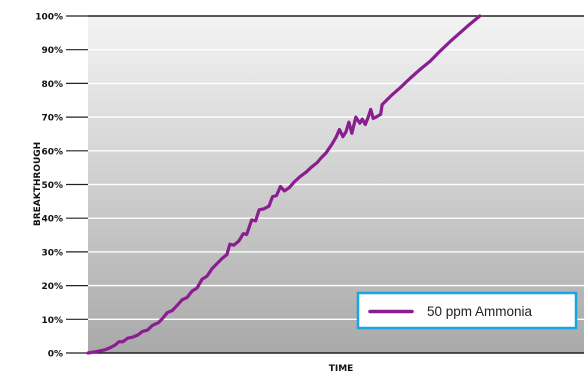 The height and width of the screenshot is (377, 584). Describe the element at coordinates (77, 184) in the screenshot. I see `y-axis-tick-marks` at that location.